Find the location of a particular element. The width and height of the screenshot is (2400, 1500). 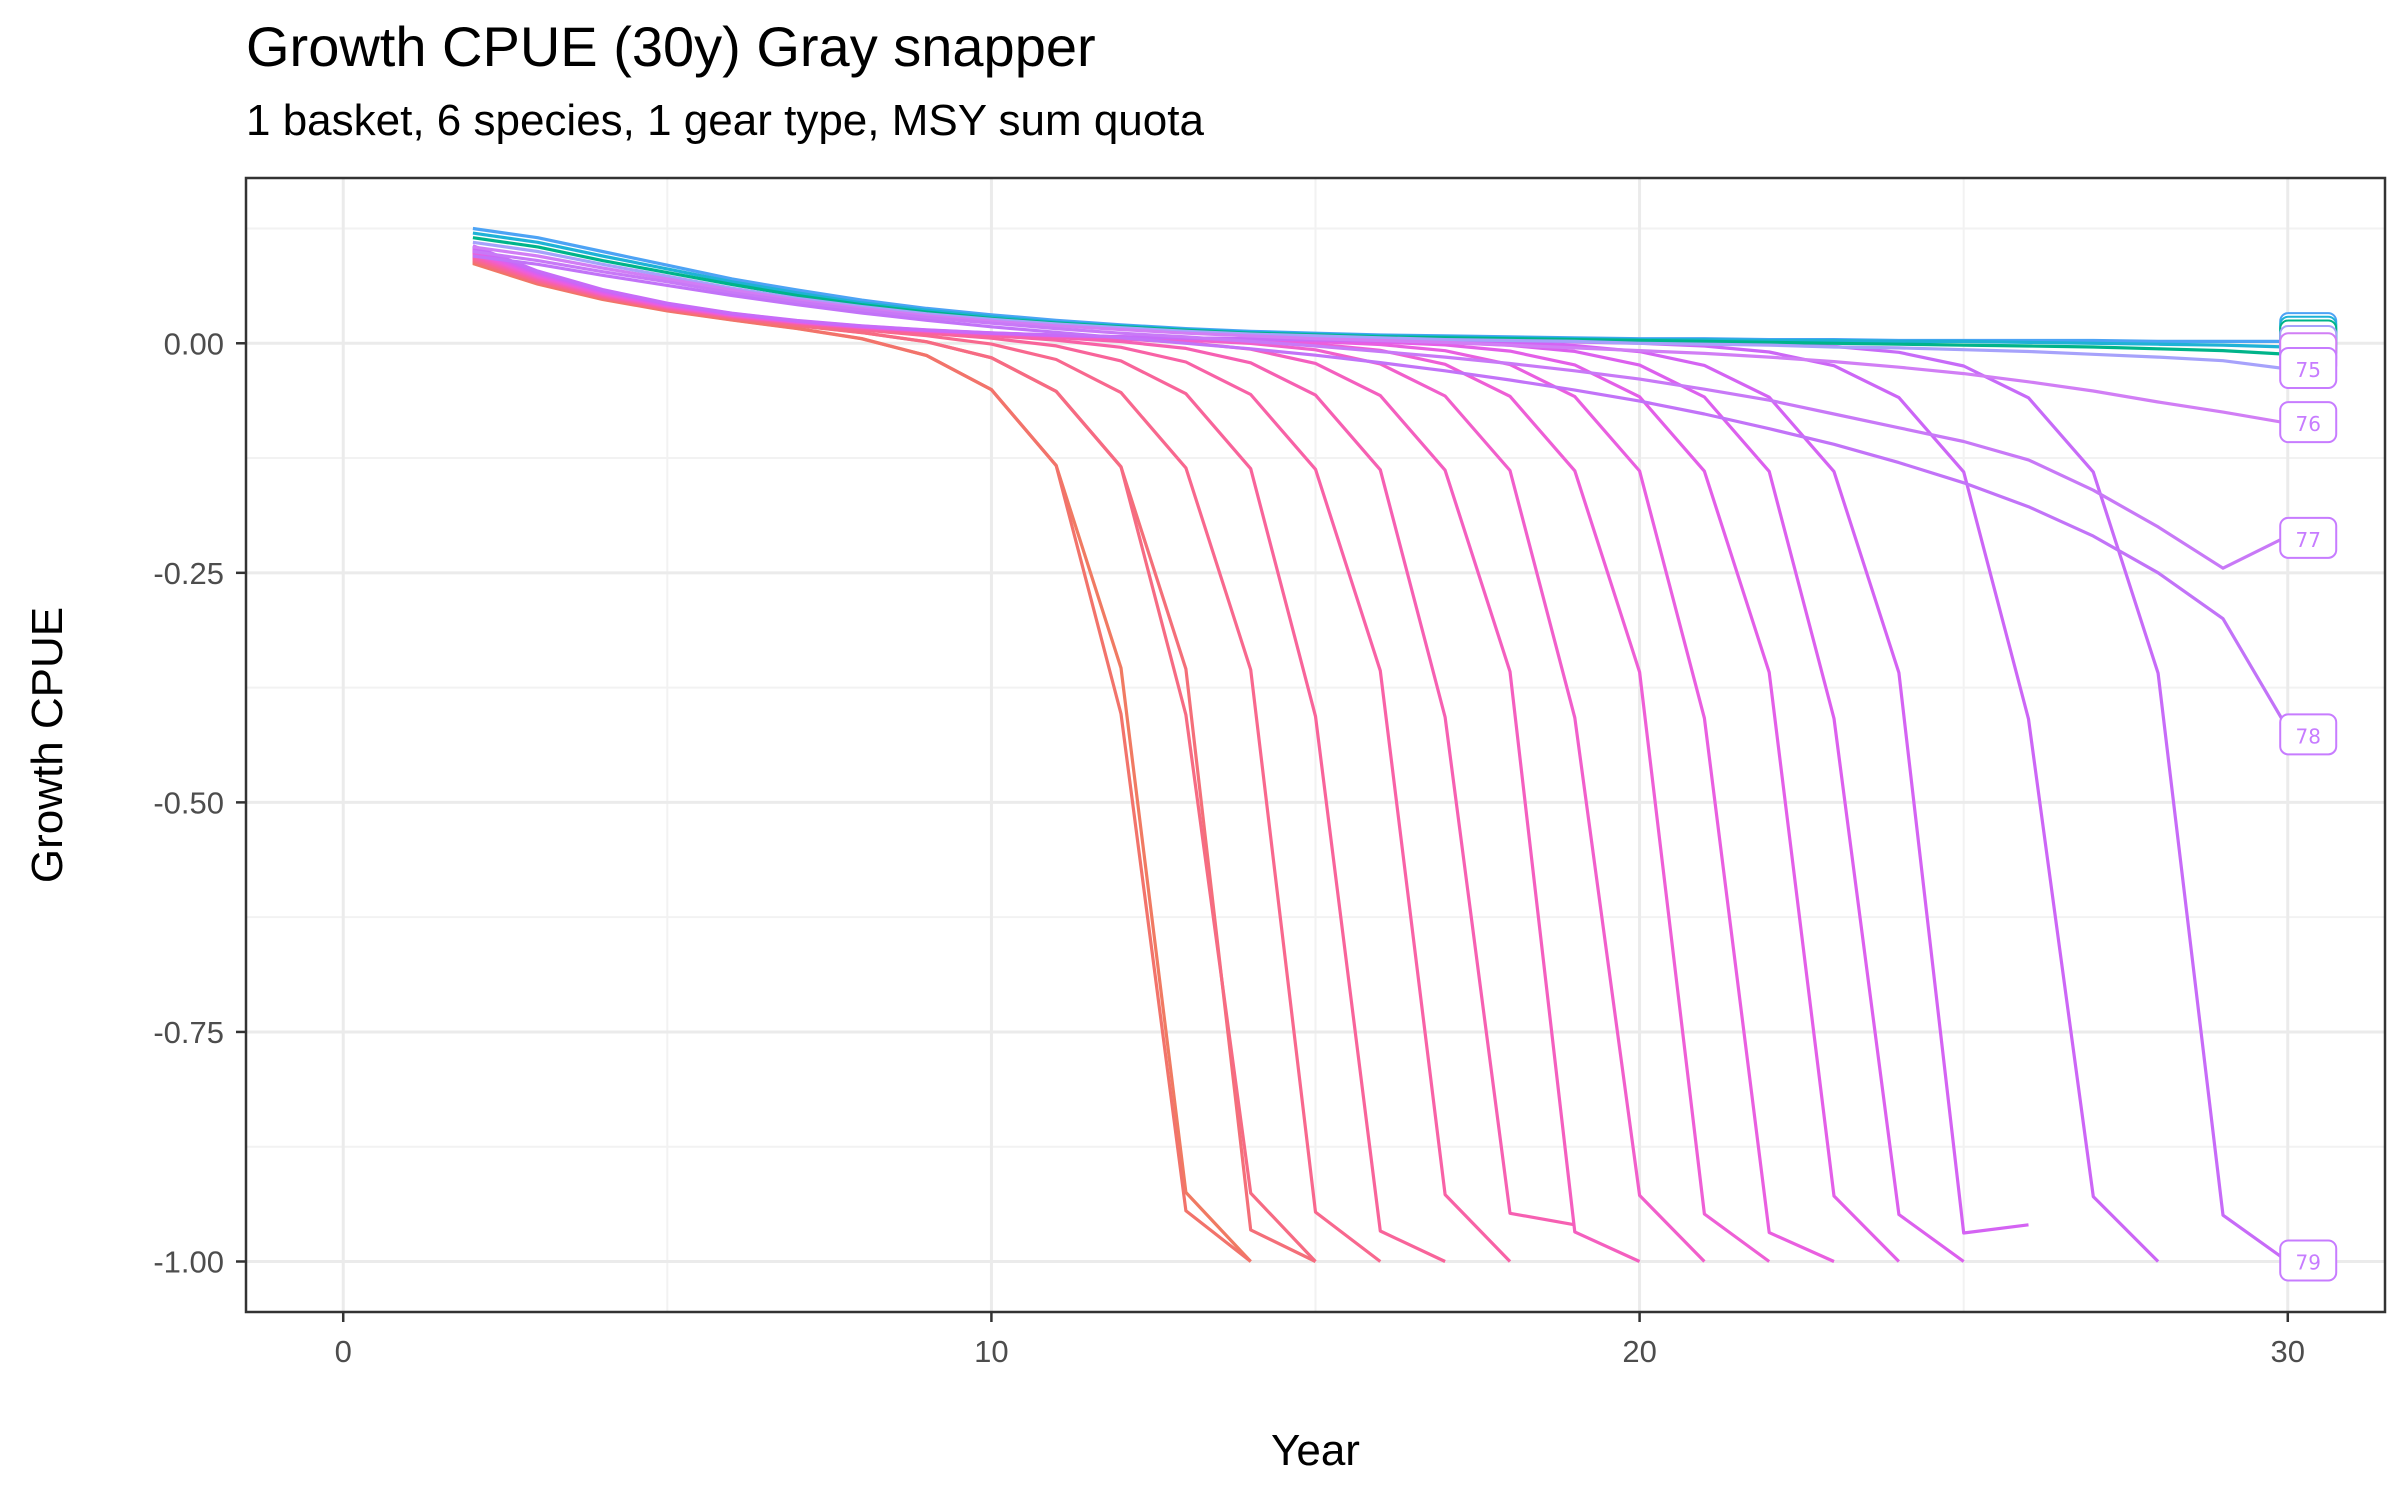

end-label: 76 is located at coordinates (2307, 424).